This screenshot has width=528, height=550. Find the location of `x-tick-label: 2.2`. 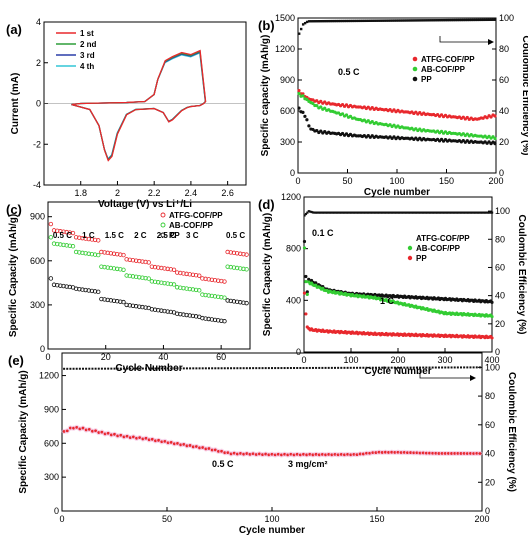

x-tick-label: 2.2 is located at coordinates (154, 193).